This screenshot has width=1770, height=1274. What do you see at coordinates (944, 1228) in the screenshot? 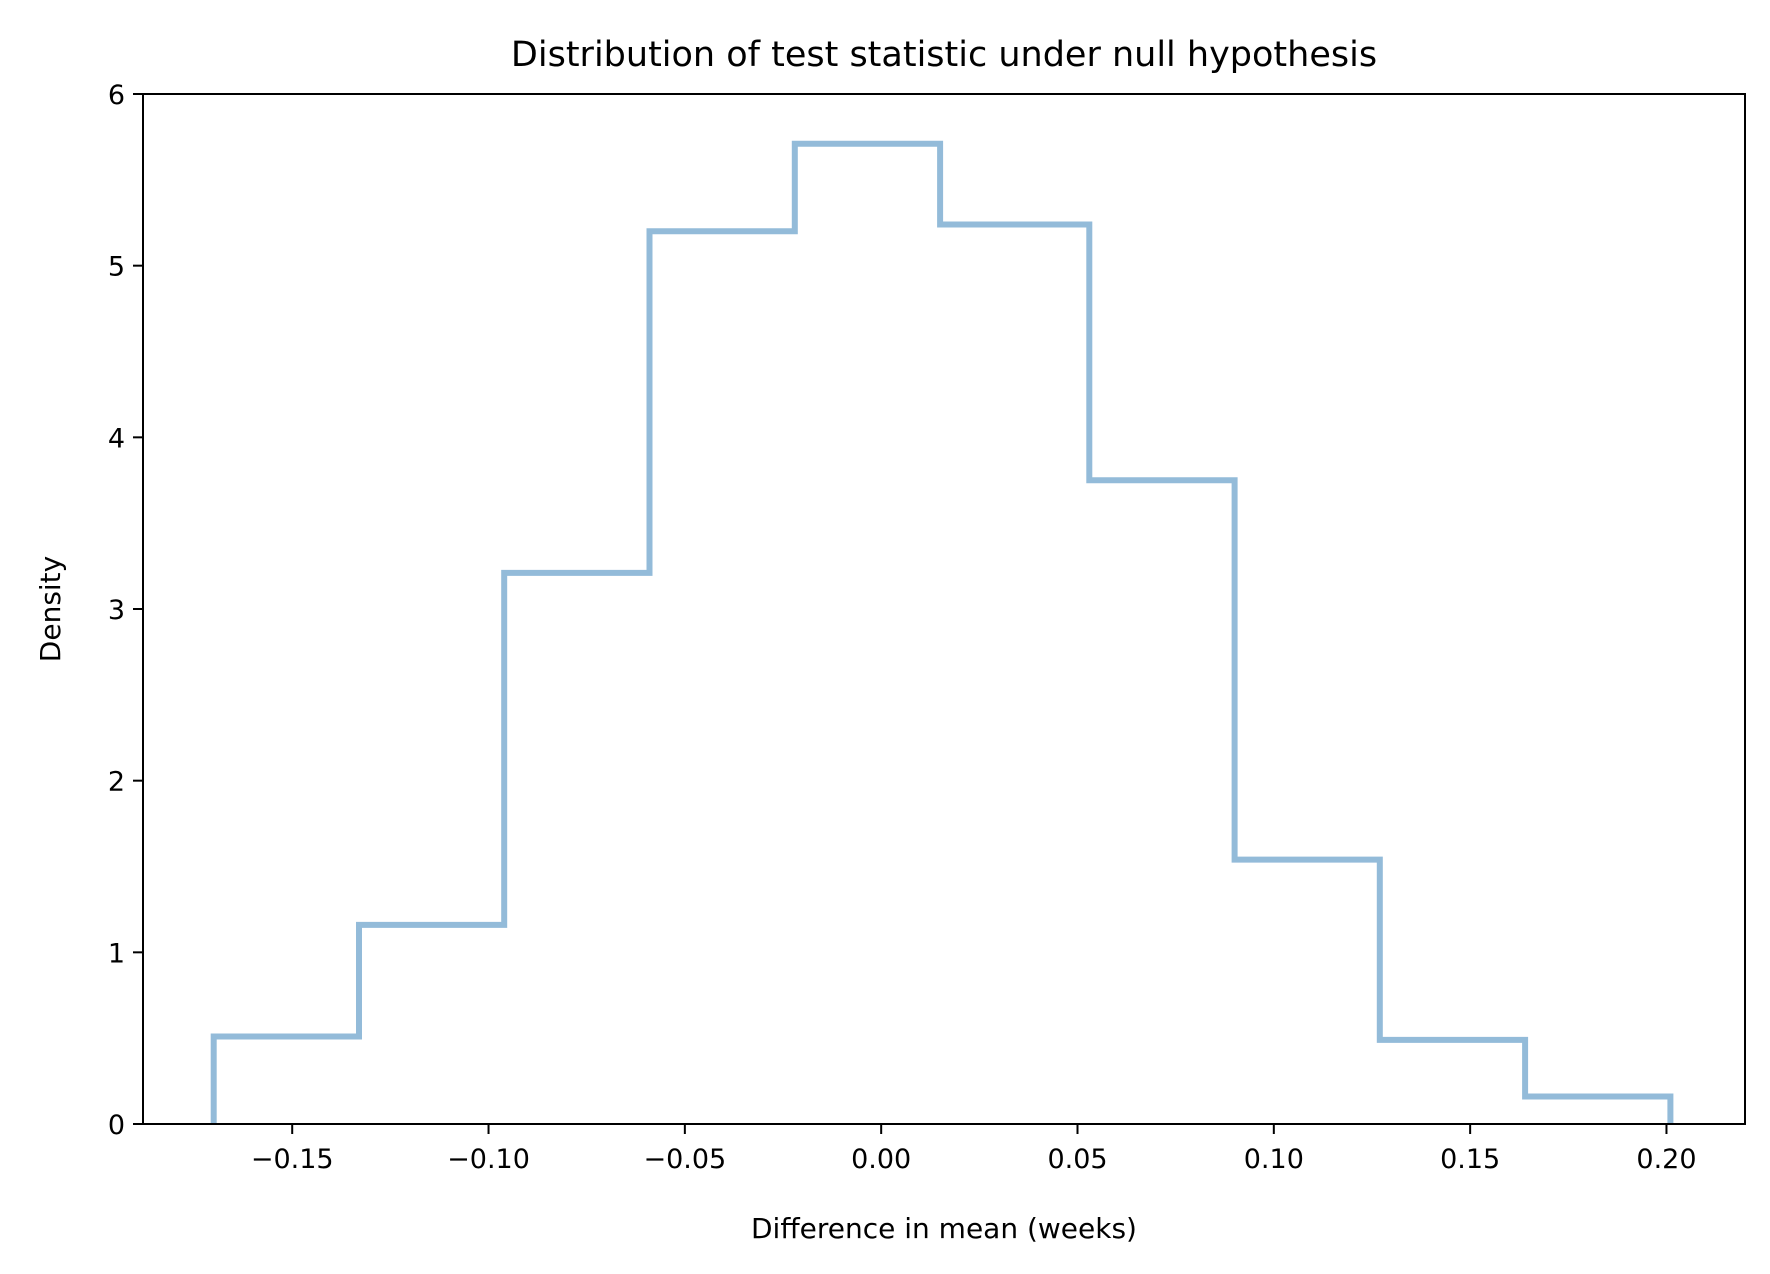
I see `x-axis-label: Difference in mean (weeks)` at bounding box center [944, 1228].